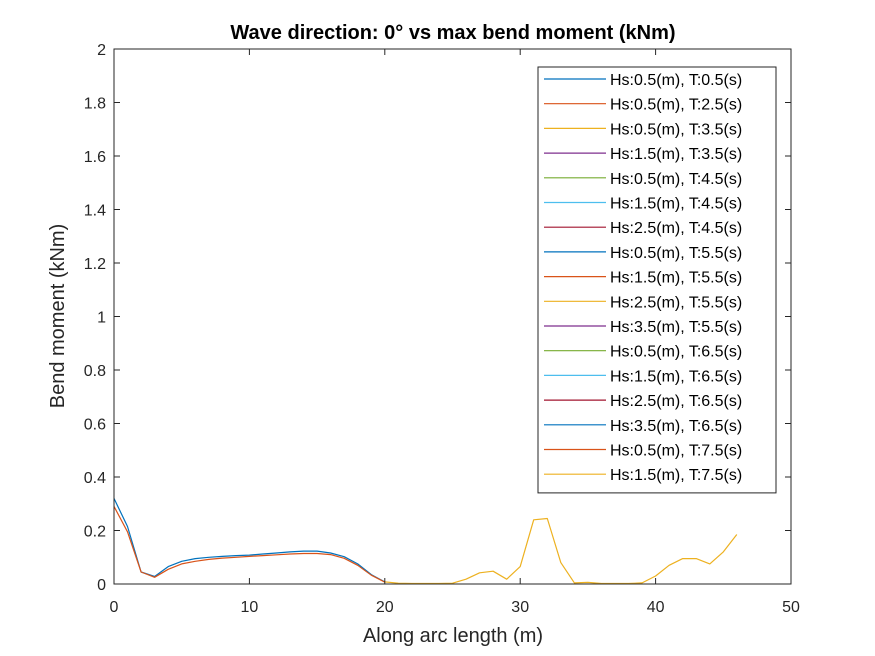  I want to click on series-layer, so click(425, 541).